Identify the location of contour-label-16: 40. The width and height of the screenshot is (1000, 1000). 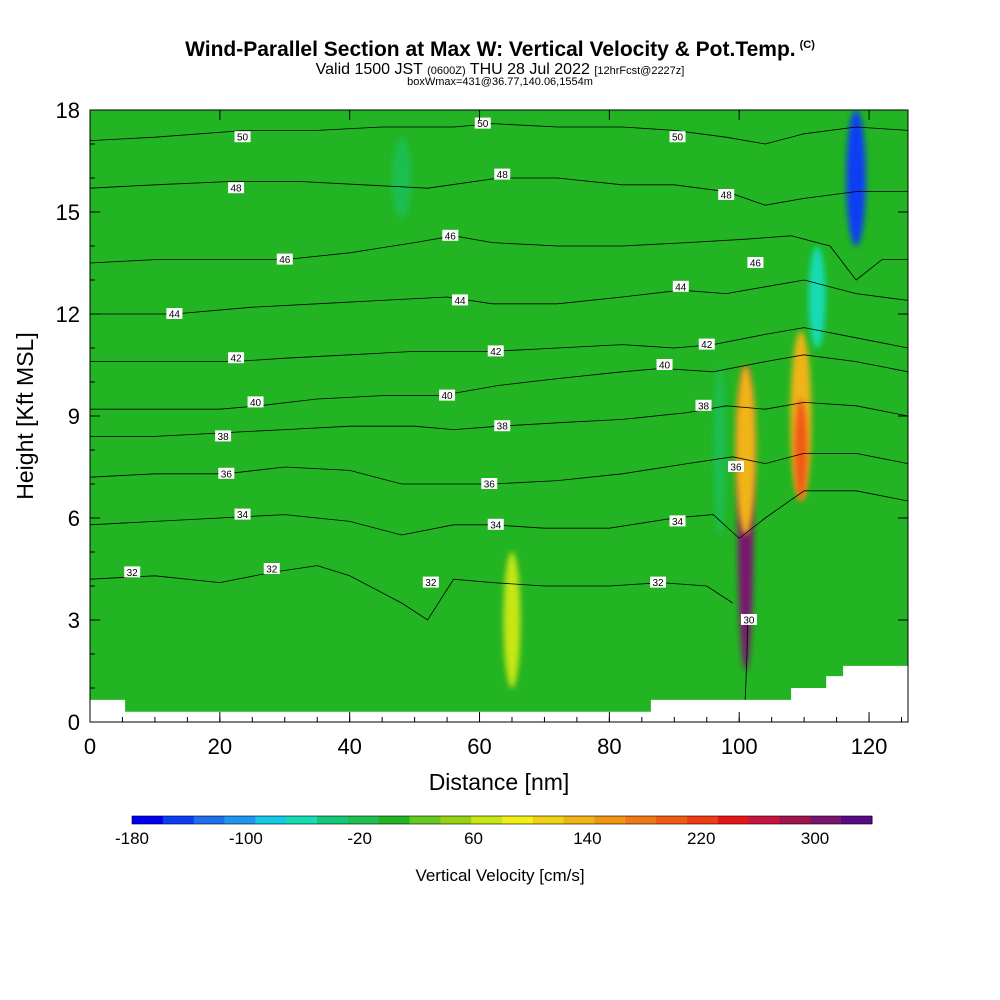
(447, 395).